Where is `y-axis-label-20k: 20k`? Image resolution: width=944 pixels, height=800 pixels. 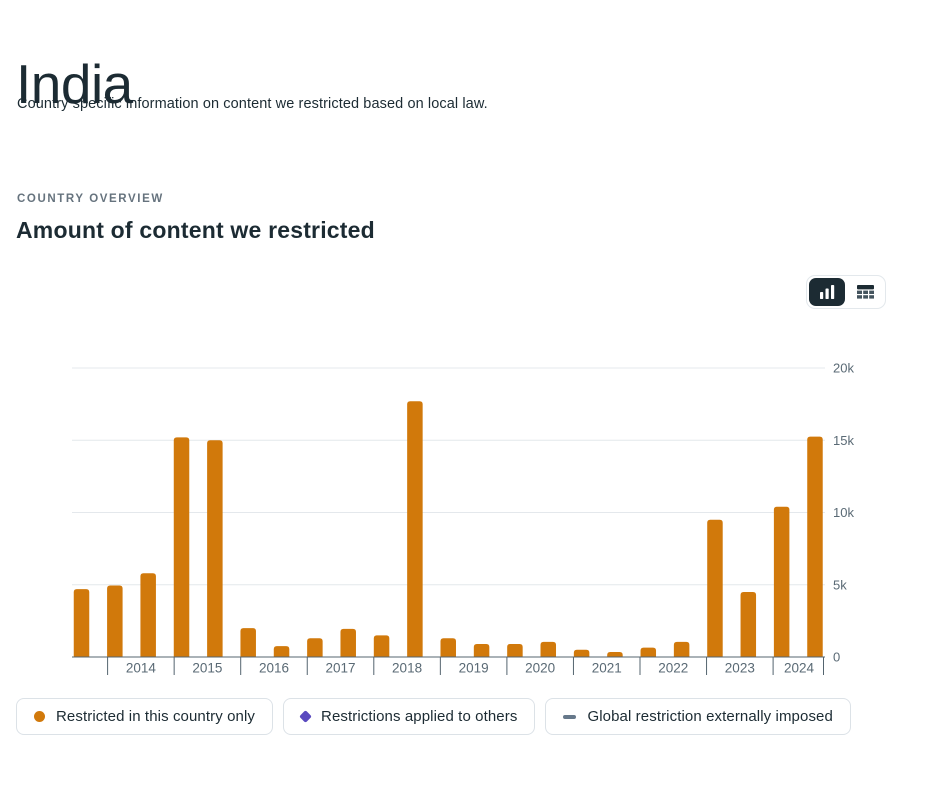 y-axis-label-20k: 20k is located at coordinates (843, 368).